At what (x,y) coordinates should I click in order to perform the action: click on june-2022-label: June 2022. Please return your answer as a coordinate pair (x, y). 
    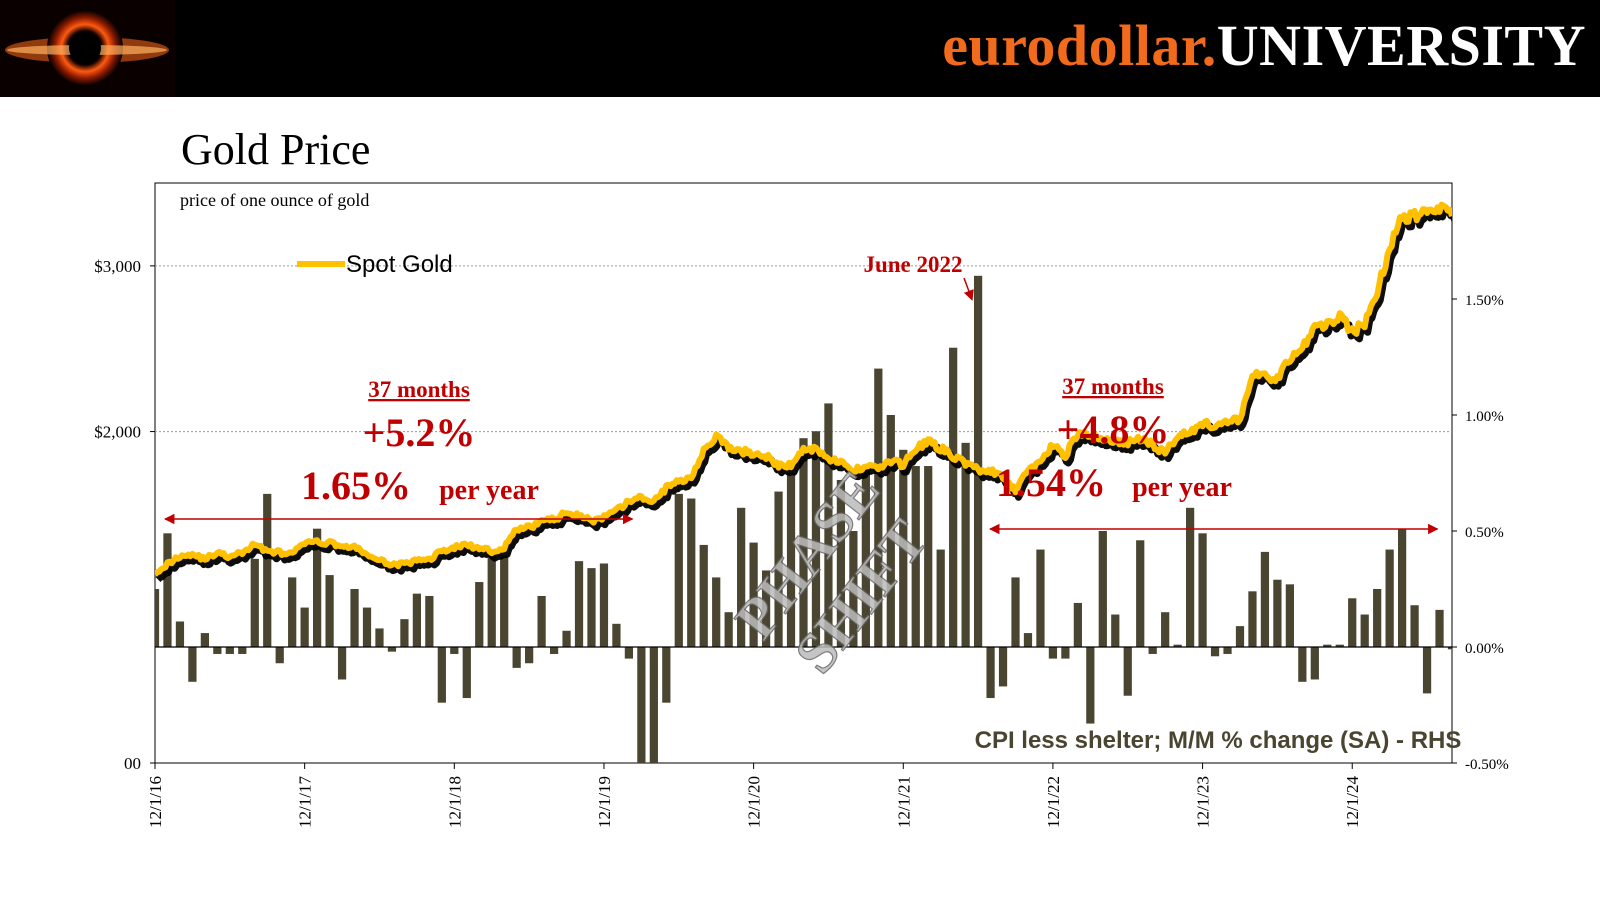
    Looking at the image, I should click on (912, 264).